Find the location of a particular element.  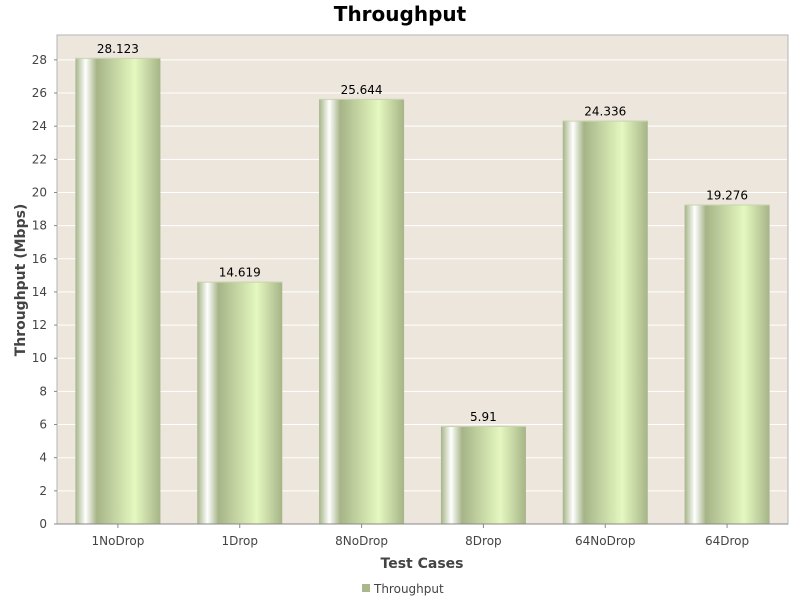

y-tick-label: 2 is located at coordinates (43, 491).